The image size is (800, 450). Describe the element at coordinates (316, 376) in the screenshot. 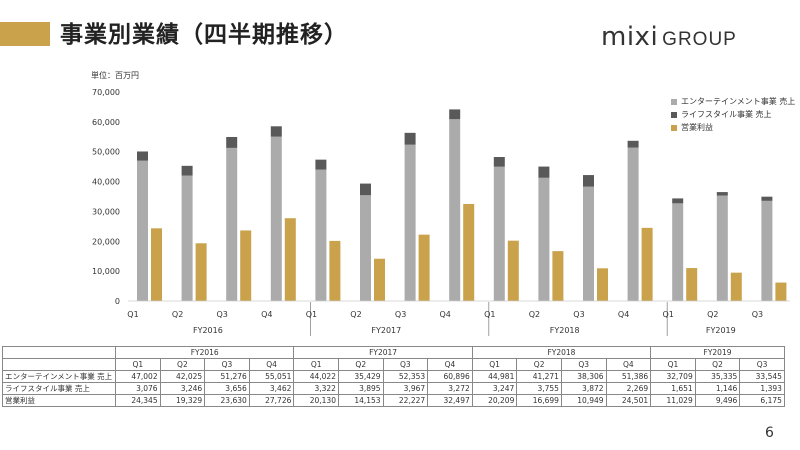

I see `table-cell: 44,022` at that location.